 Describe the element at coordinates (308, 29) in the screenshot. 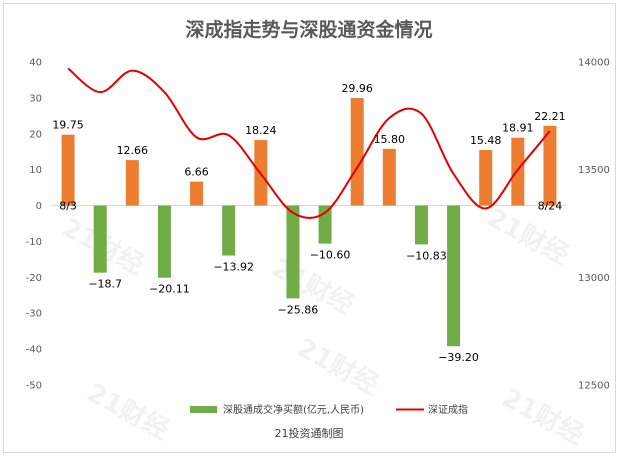

I see `chart-title: 深成指走势与深股通资金情况` at that location.